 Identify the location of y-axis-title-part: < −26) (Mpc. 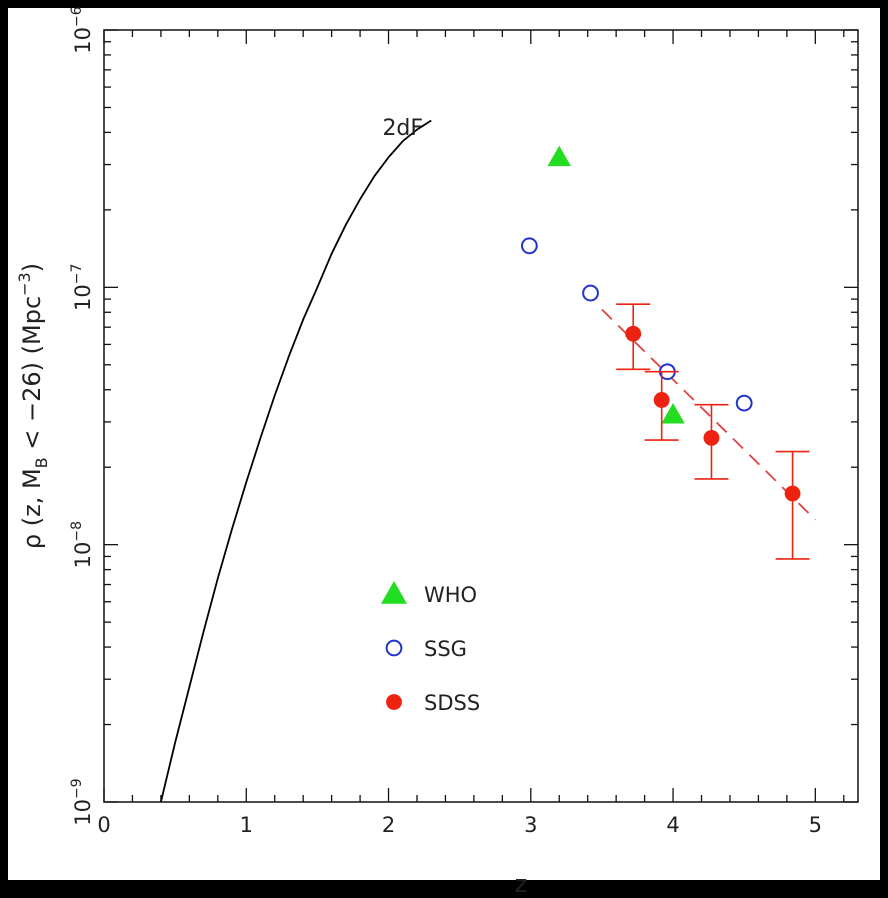
(32, 377).